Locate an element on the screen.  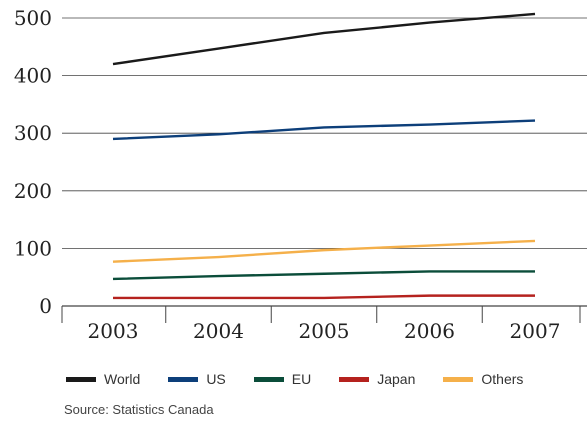
legend-item-world: World is located at coordinates (103, 379).